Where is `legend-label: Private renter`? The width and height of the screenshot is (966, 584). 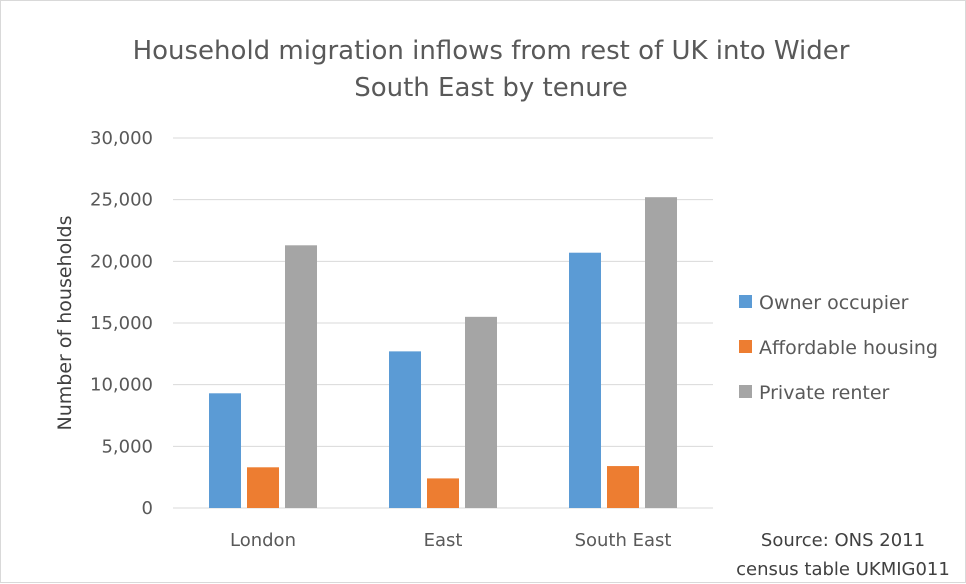 legend-label: Private renter is located at coordinates (824, 393).